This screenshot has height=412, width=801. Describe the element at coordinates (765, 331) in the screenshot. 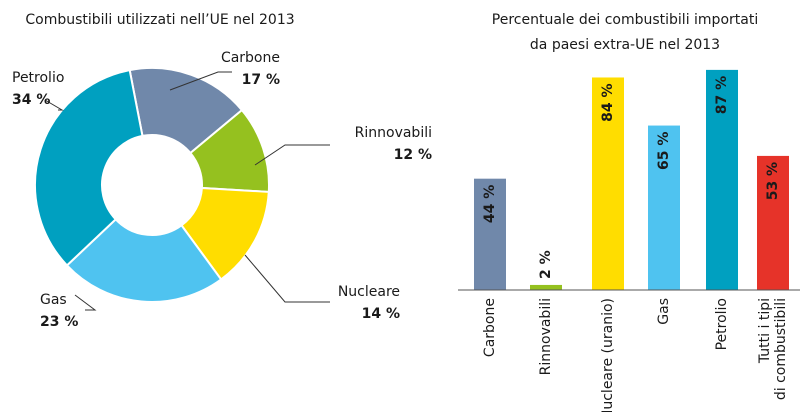

I see `x-tick-label: Tutti i tipi` at that location.